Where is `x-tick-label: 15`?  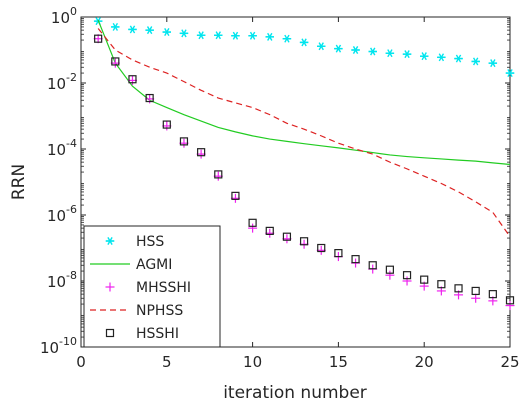 x-tick-label: 15 is located at coordinates (338, 362).